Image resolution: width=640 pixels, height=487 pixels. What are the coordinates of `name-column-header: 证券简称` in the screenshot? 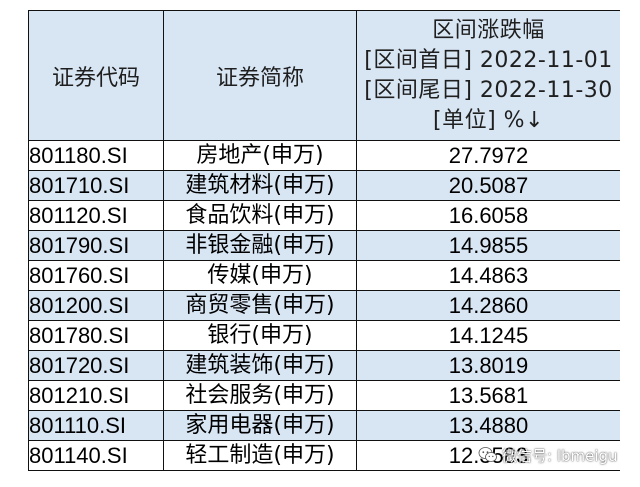 It's located at (260, 75).